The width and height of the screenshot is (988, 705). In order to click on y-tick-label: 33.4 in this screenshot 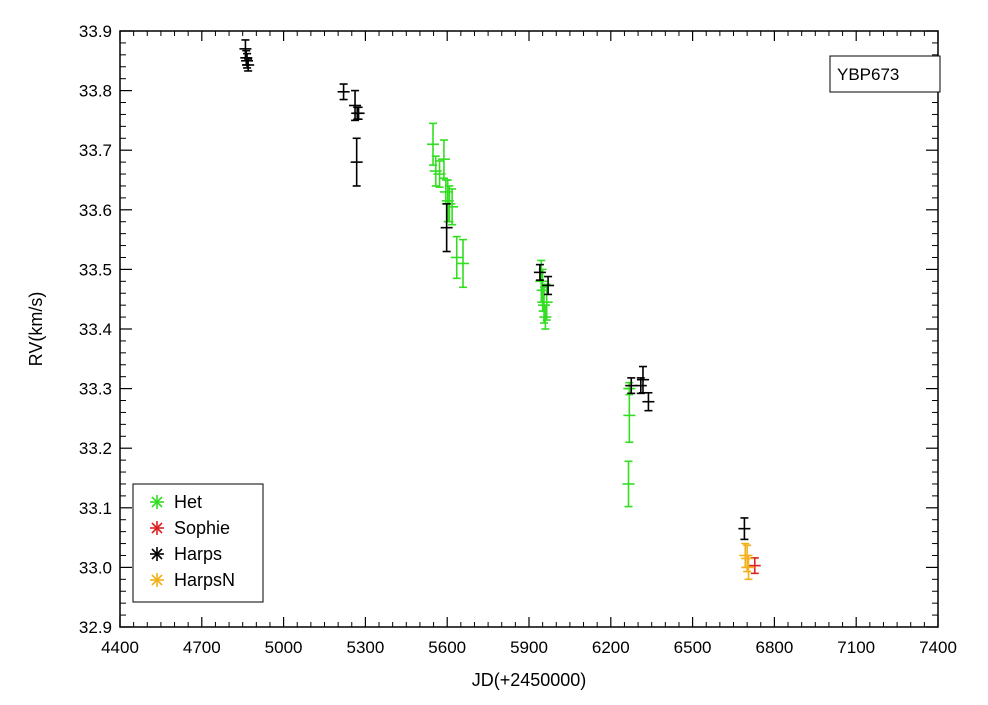, I will do `click(95, 329)`.